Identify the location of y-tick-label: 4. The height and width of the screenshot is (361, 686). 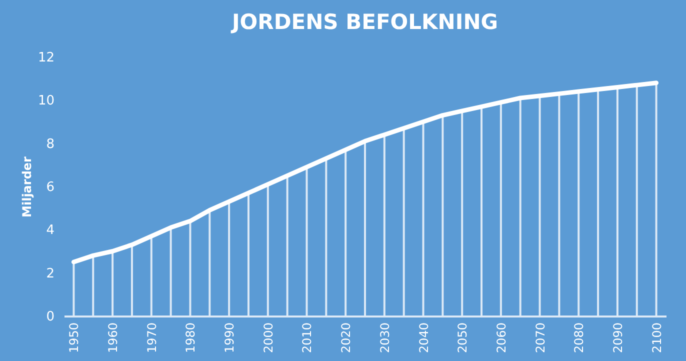
(50, 230).